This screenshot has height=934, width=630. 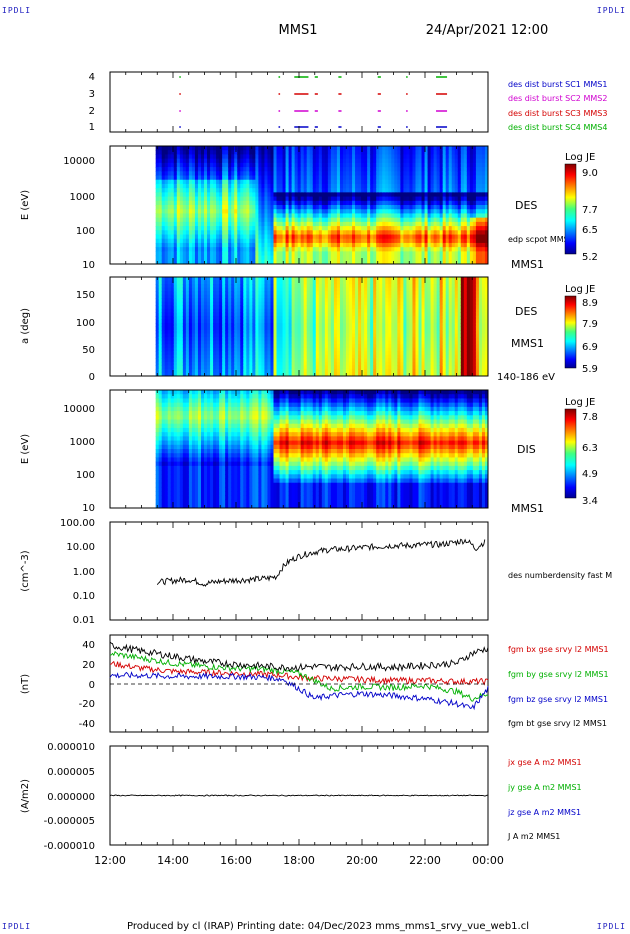 I want to click on des-e-ytick-10: 10, so click(x=88, y=265).